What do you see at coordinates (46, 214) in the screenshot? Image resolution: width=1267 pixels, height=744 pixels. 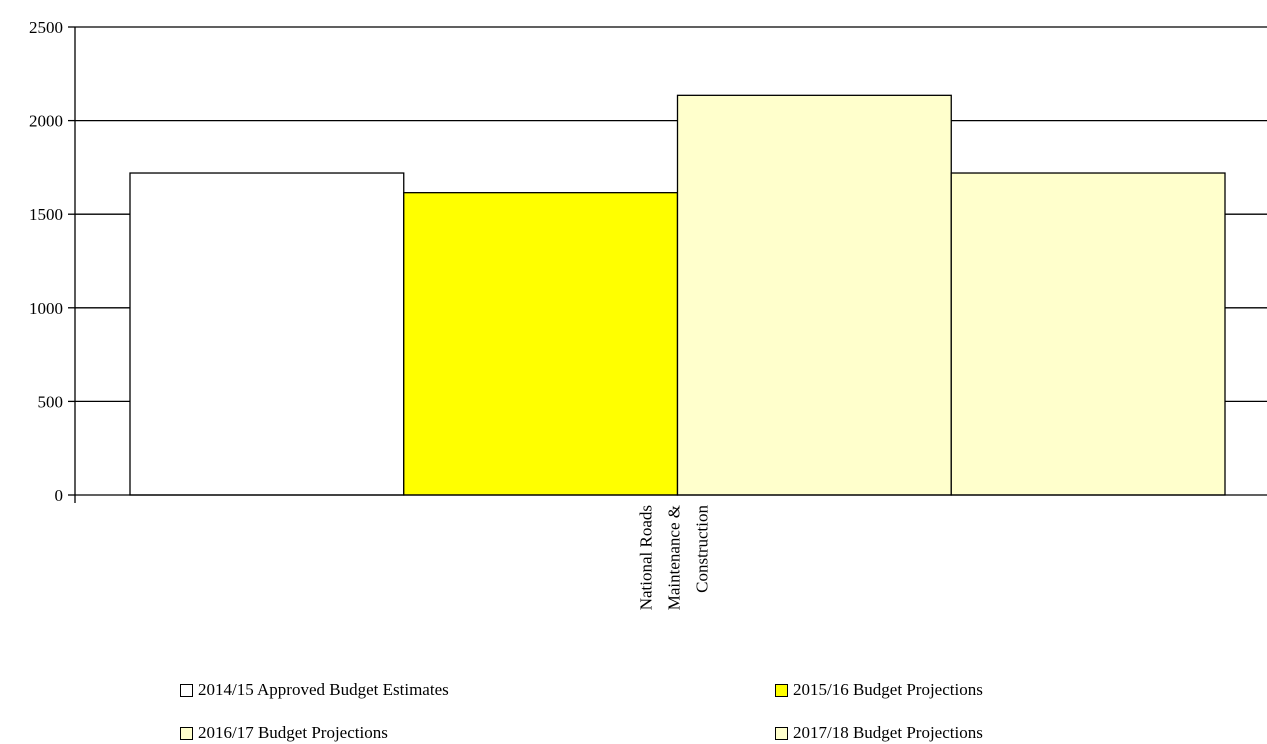 I see `y-tick-label: 1500` at bounding box center [46, 214].